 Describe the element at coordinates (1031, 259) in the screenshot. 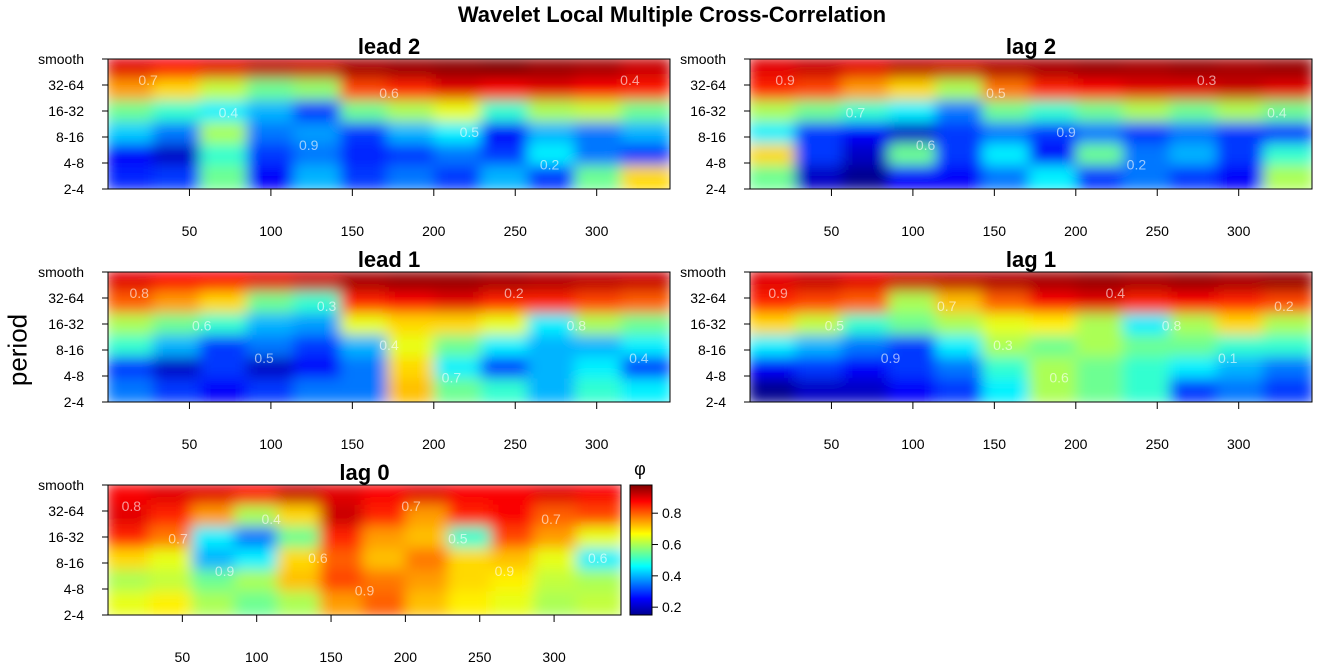

I see `panel-title: lag 1` at that location.